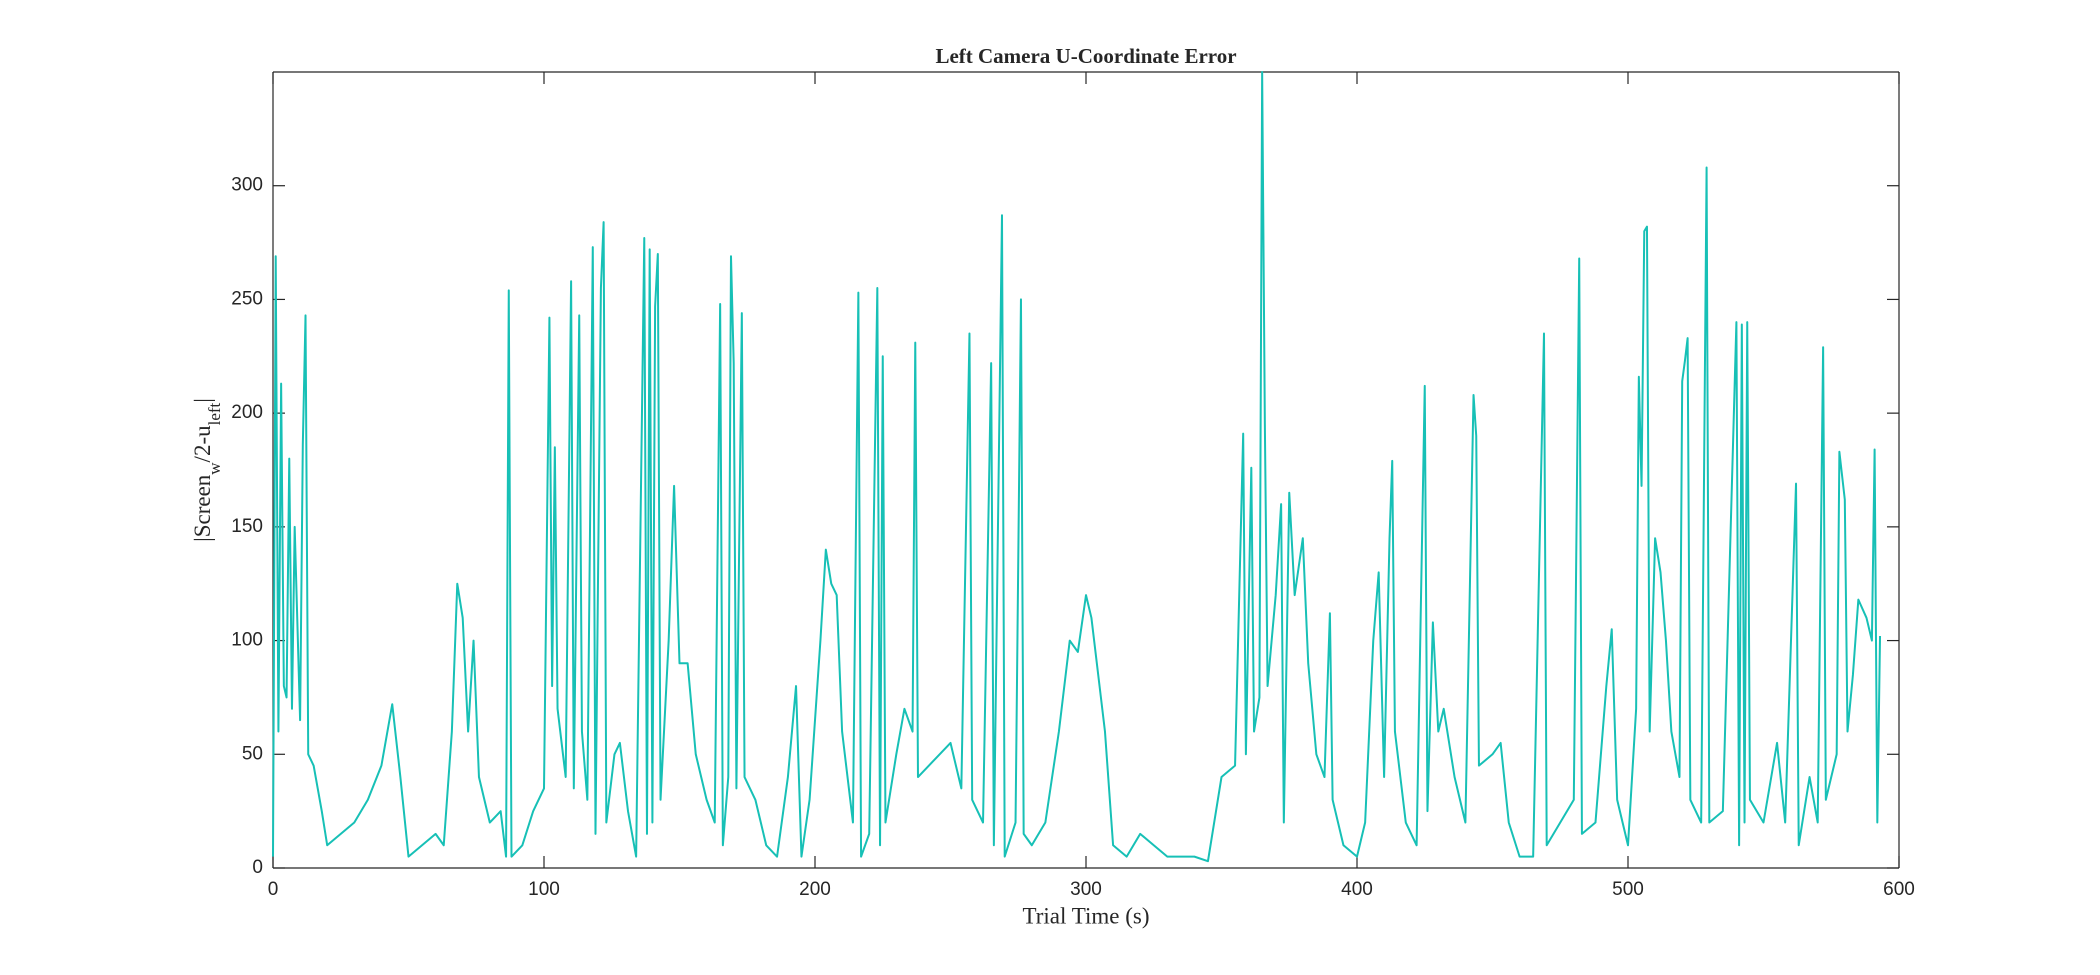 Image resolution: width=2100 pixels, height=975 pixels. Describe the element at coordinates (1086, 915) in the screenshot. I see `x-axis-label: Trial Time (s)` at that location.